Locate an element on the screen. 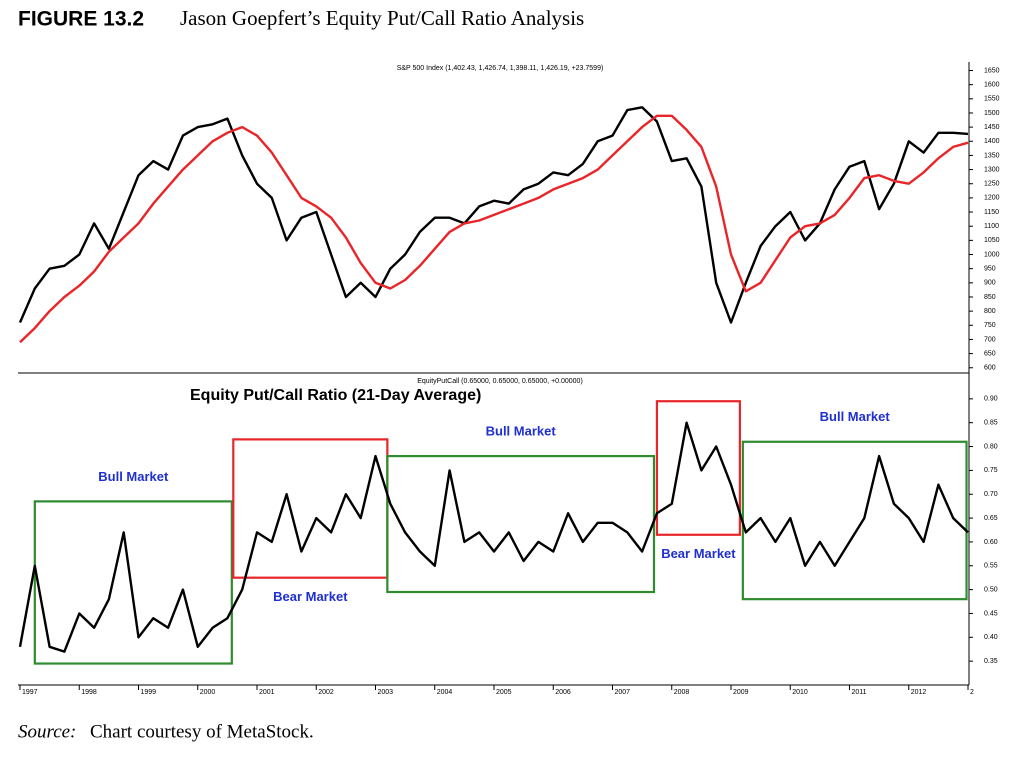  x-tick-label: 1999 is located at coordinates (149, 692).